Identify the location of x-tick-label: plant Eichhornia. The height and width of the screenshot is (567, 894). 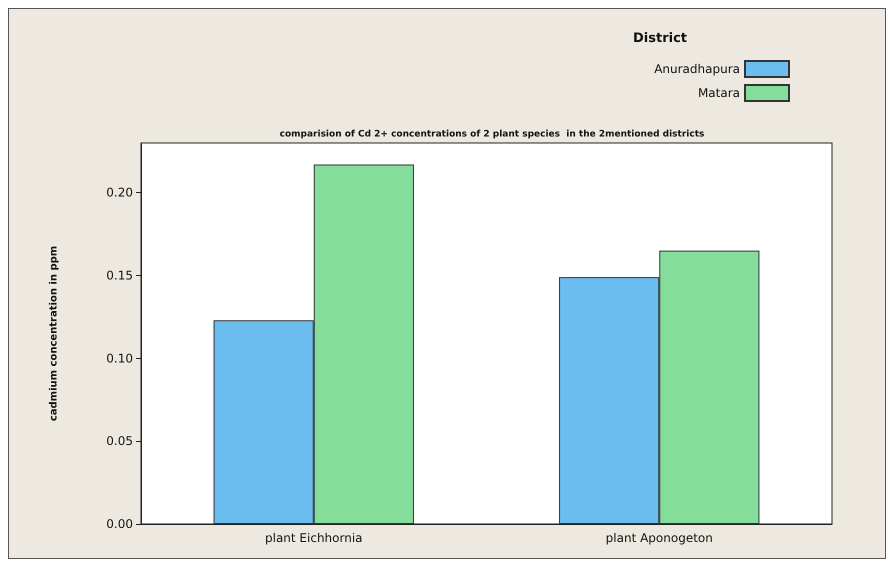
(313, 538).